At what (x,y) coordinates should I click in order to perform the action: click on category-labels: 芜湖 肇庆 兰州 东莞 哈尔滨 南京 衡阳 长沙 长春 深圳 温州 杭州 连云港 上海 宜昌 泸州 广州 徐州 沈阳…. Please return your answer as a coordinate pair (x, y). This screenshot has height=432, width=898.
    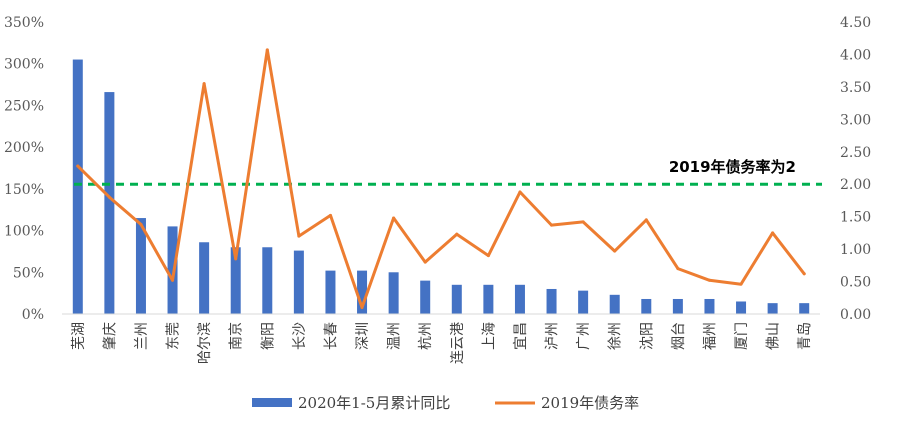
    Looking at the image, I should click on (441, 343).